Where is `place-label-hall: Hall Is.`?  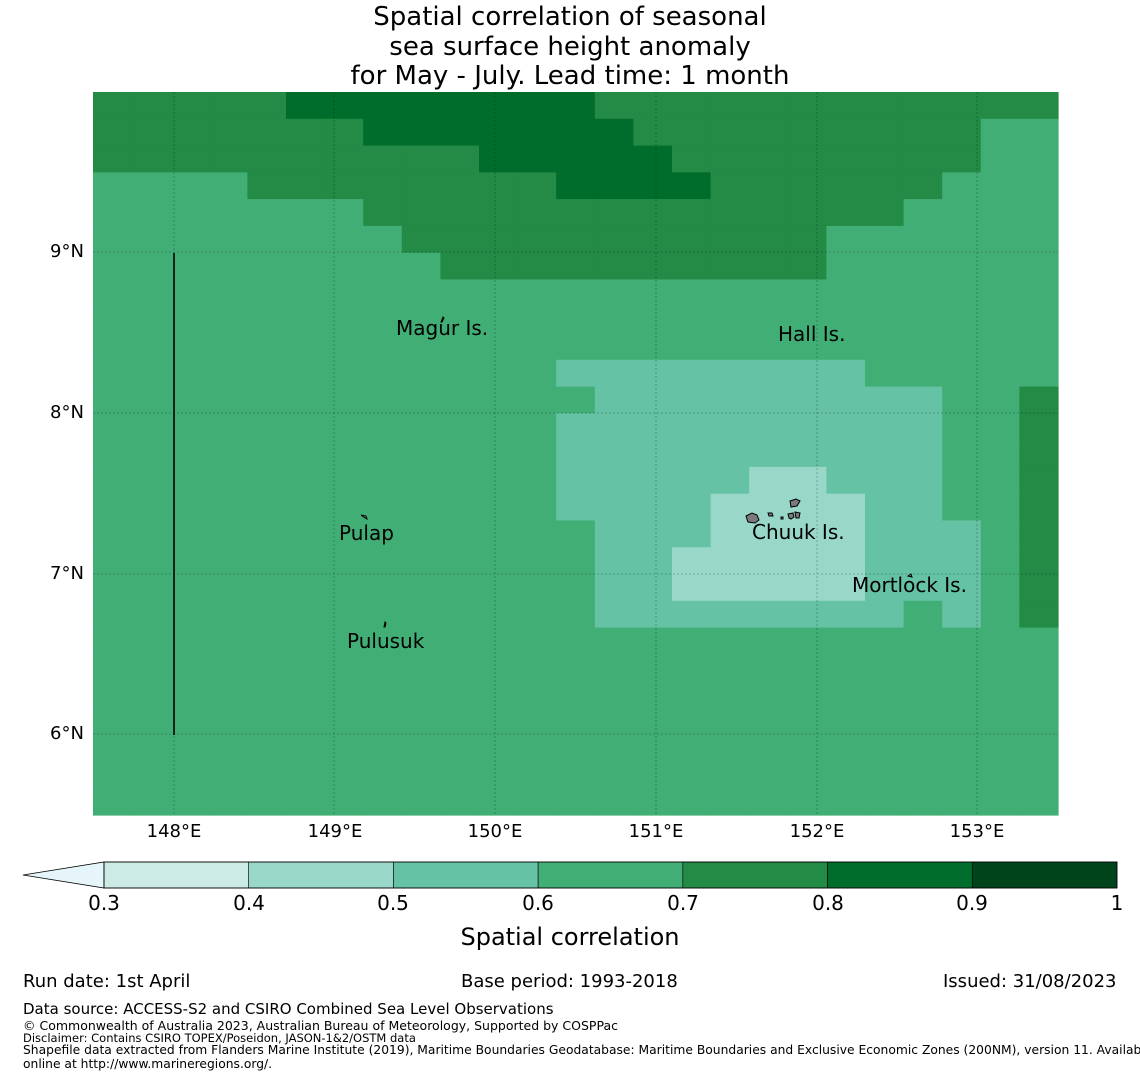
place-label-hall: Hall Is. is located at coordinates (812, 334).